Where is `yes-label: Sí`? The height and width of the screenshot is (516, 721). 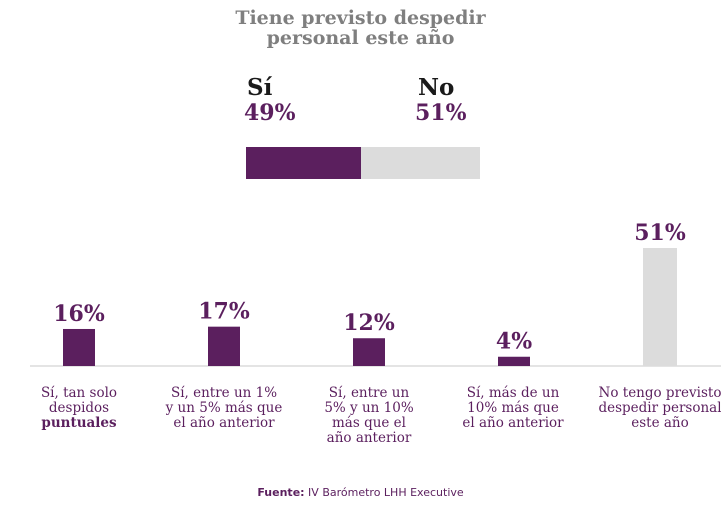 yes-label: Sí is located at coordinates (260, 87).